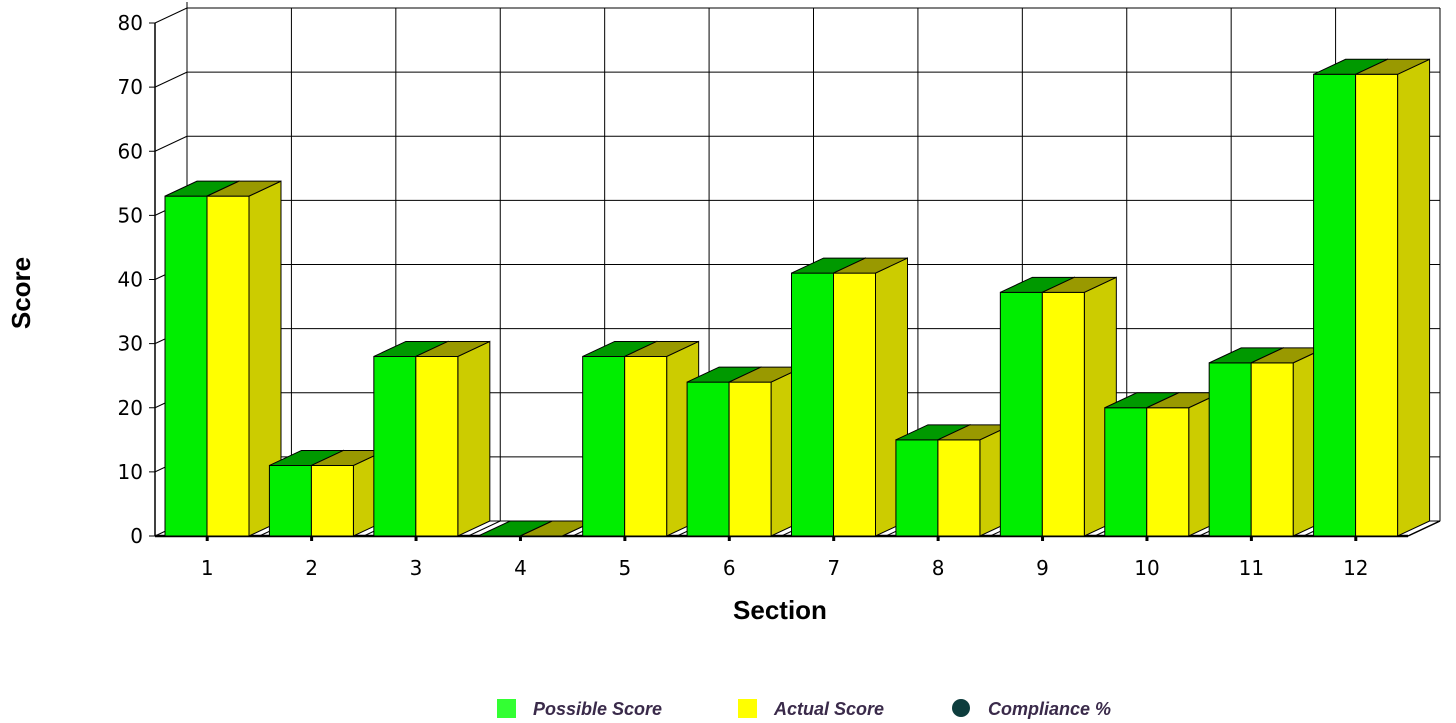  I want to click on legend-item: Compliance %, so click(1031, 709).